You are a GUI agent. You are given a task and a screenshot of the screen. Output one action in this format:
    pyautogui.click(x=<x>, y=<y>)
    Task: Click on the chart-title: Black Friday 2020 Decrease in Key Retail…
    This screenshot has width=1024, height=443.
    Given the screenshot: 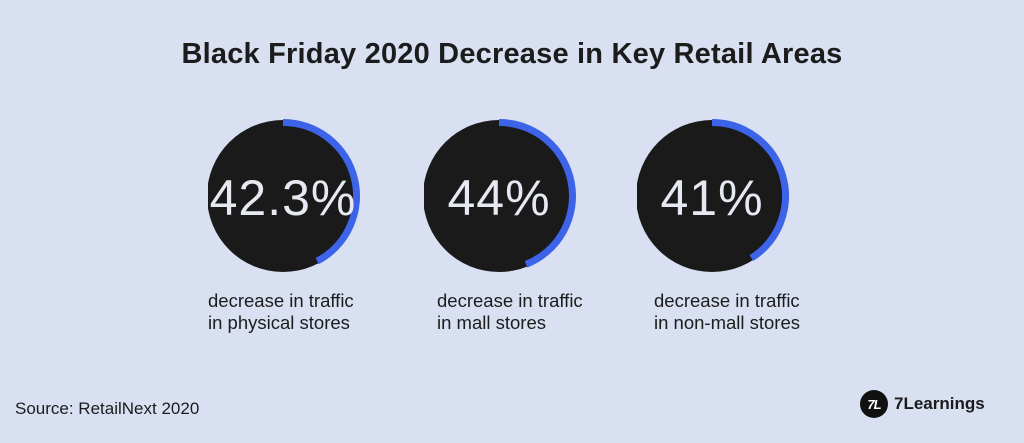 What is the action you would take?
    pyautogui.click(x=512, y=54)
    